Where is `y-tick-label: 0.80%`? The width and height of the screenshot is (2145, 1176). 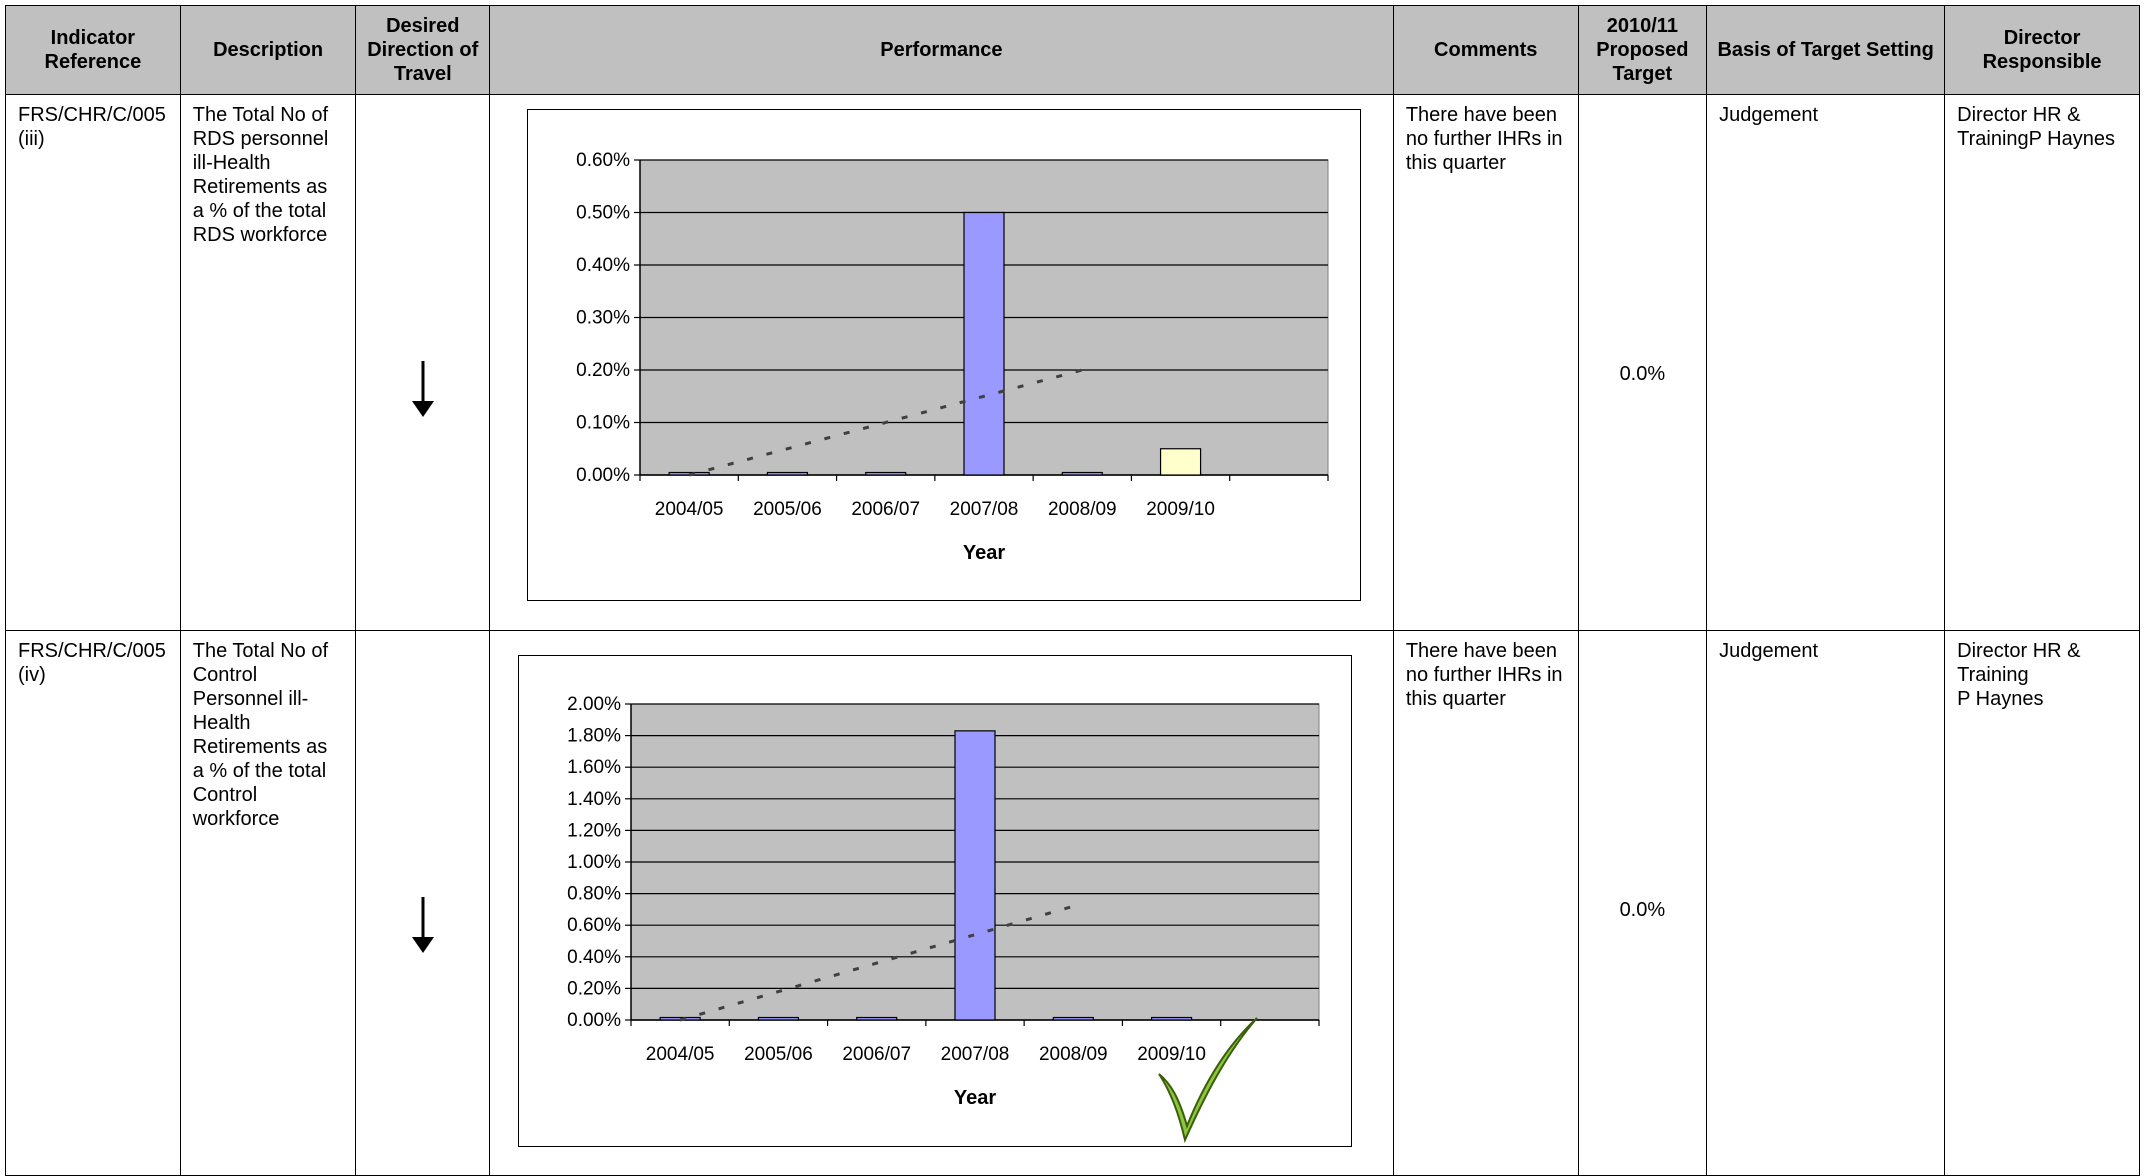
y-tick-label: 0.80% is located at coordinates (594, 894).